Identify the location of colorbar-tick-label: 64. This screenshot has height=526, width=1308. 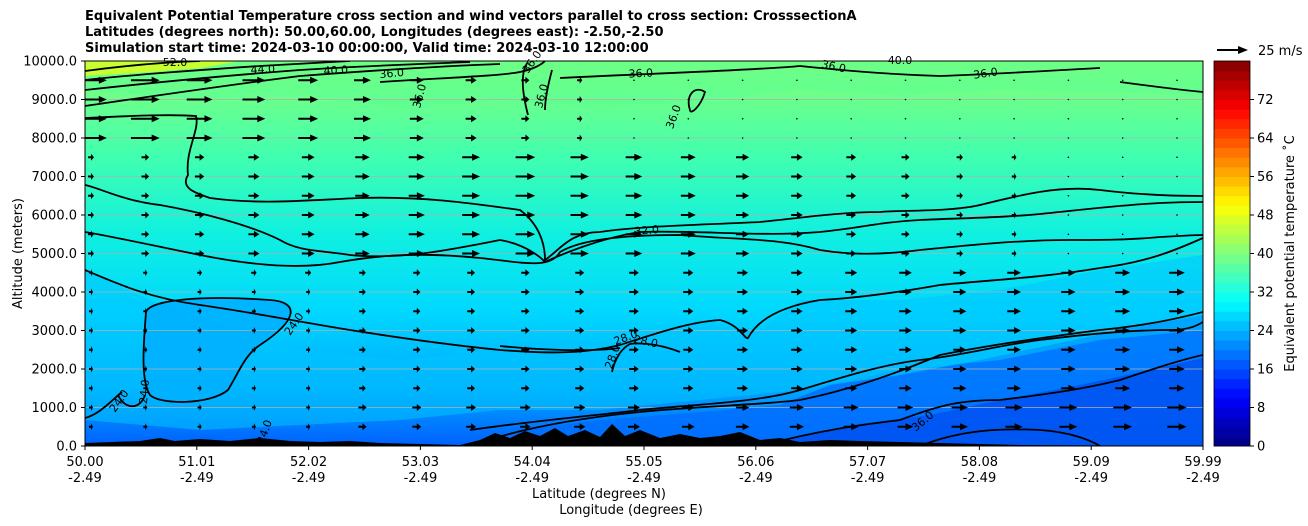
(1265, 139).